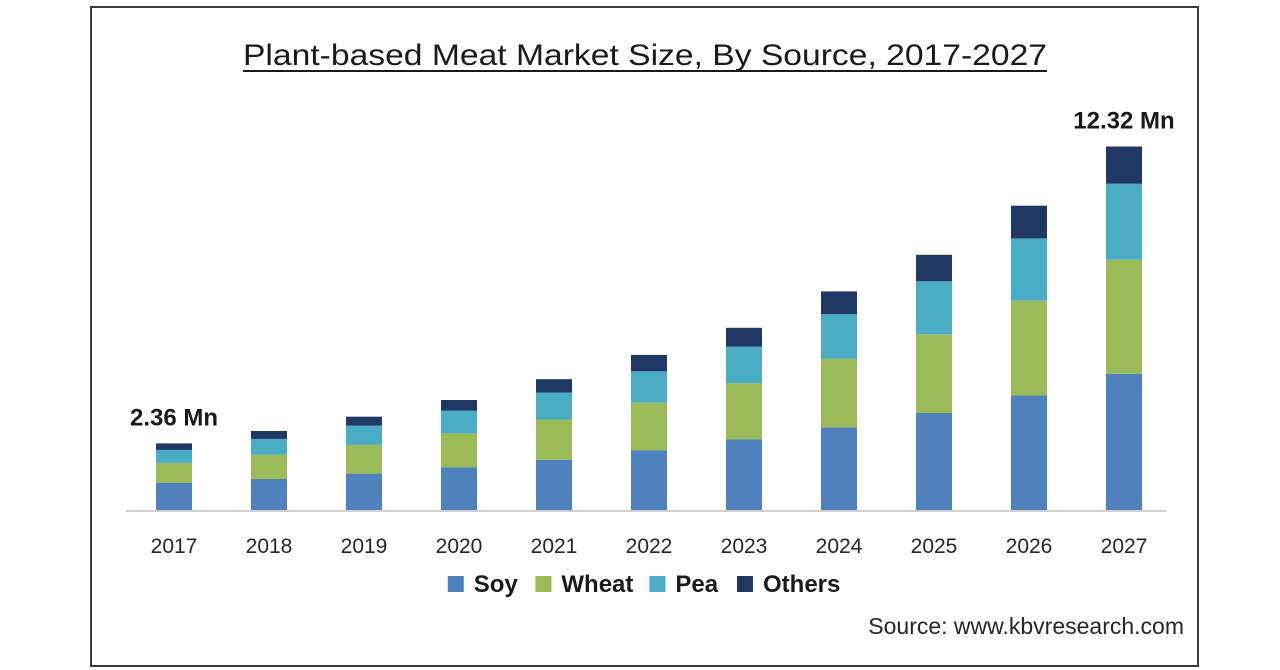 The height and width of the screenshot is (670, 1280). I want to click on bar-pea-2023, so click(744, 365).